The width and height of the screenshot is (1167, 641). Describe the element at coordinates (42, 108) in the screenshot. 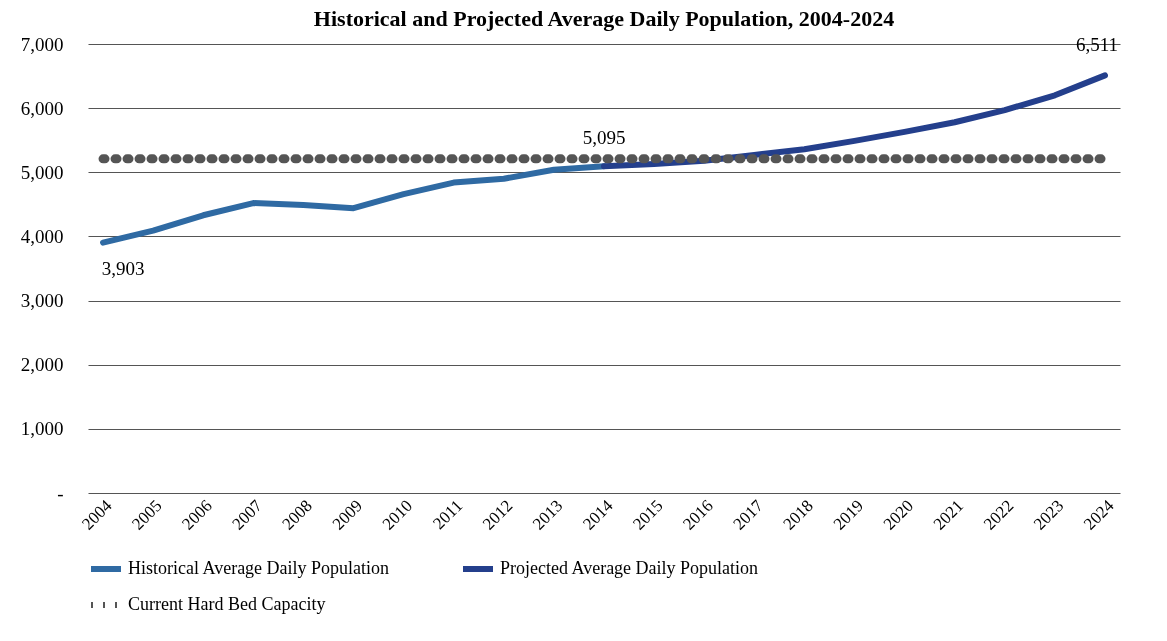

I see `y-tick-label: 6,000` at that location.